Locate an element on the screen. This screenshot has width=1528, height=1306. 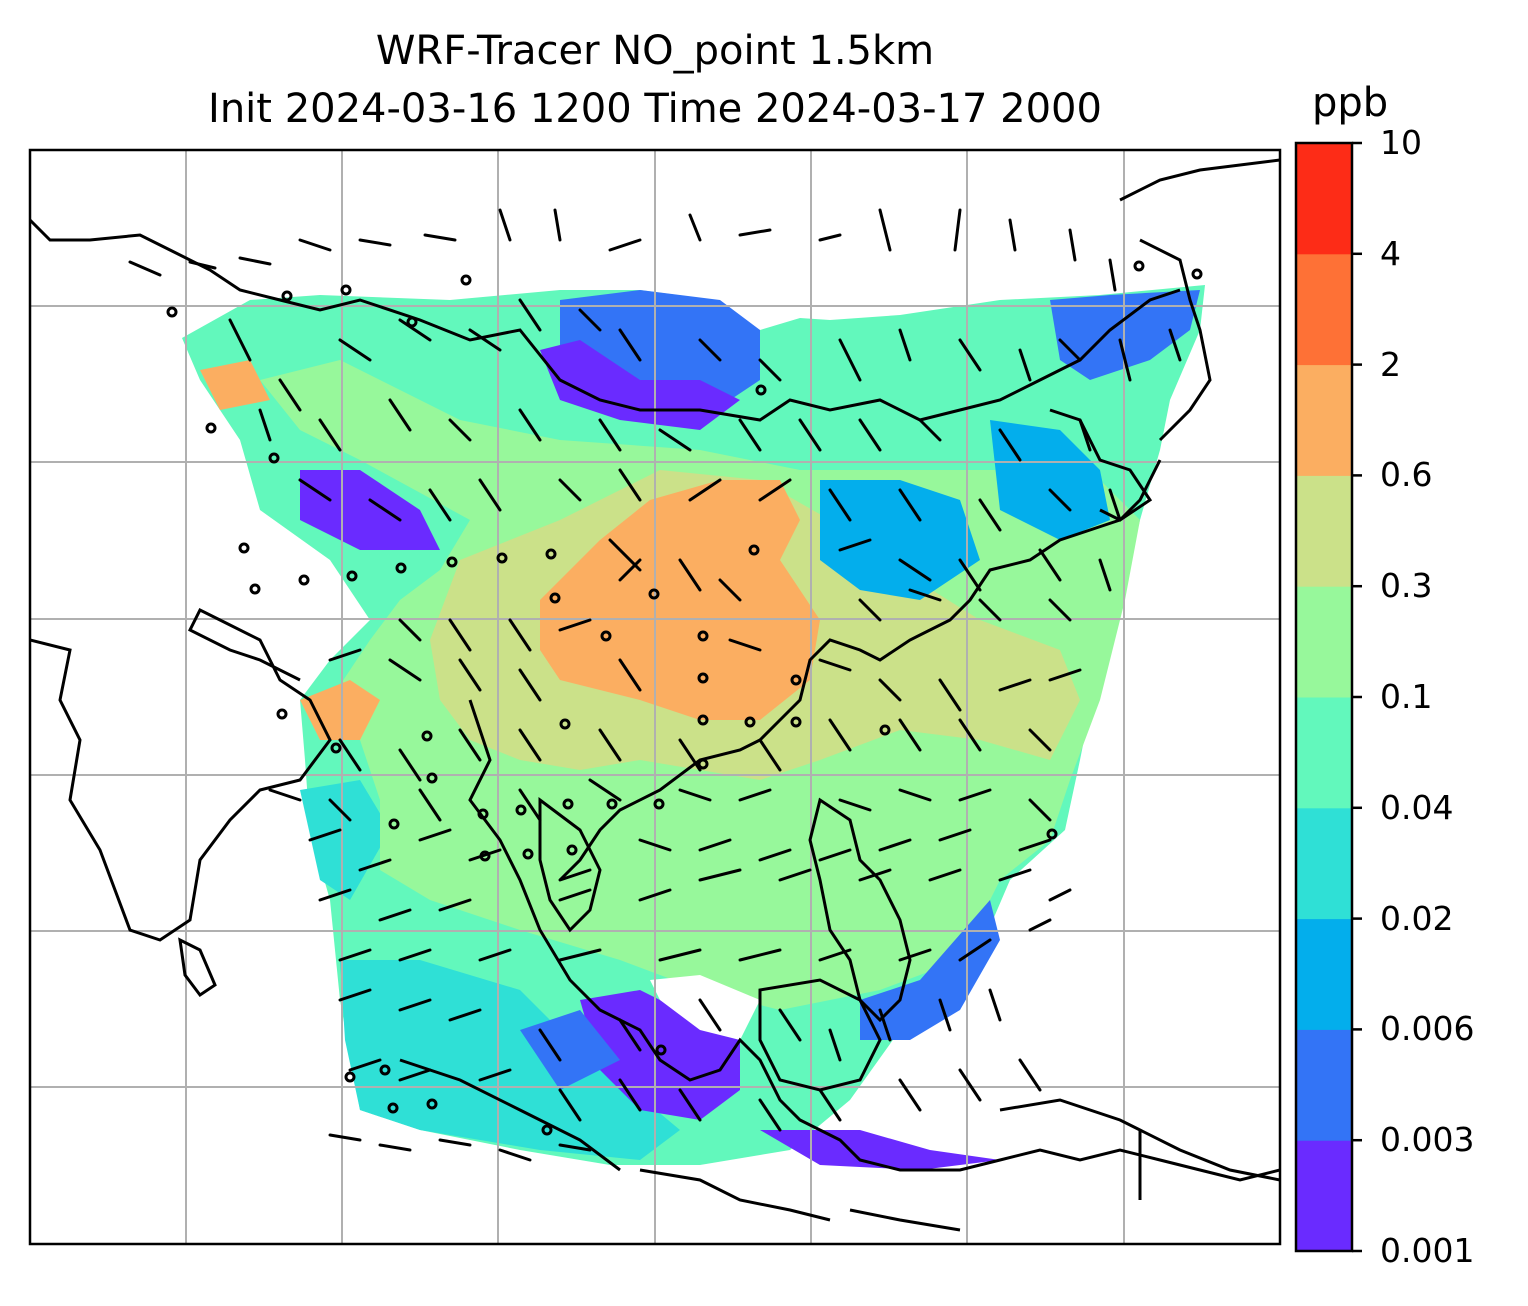
colorbar-ticks is located at coordinates (1357, 697).